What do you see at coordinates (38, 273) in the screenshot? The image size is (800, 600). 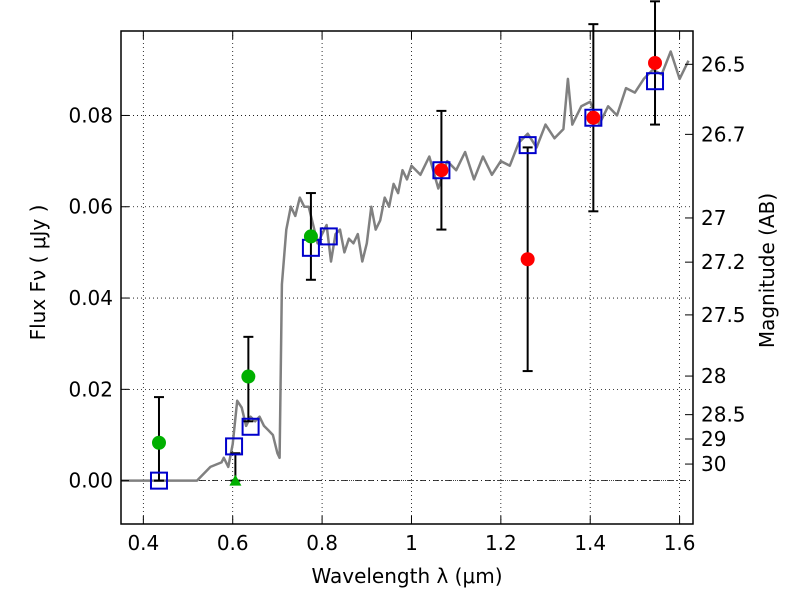 I see `y-axis-label: Flux Fν ( μJy )` at bounding box center [38, 273].